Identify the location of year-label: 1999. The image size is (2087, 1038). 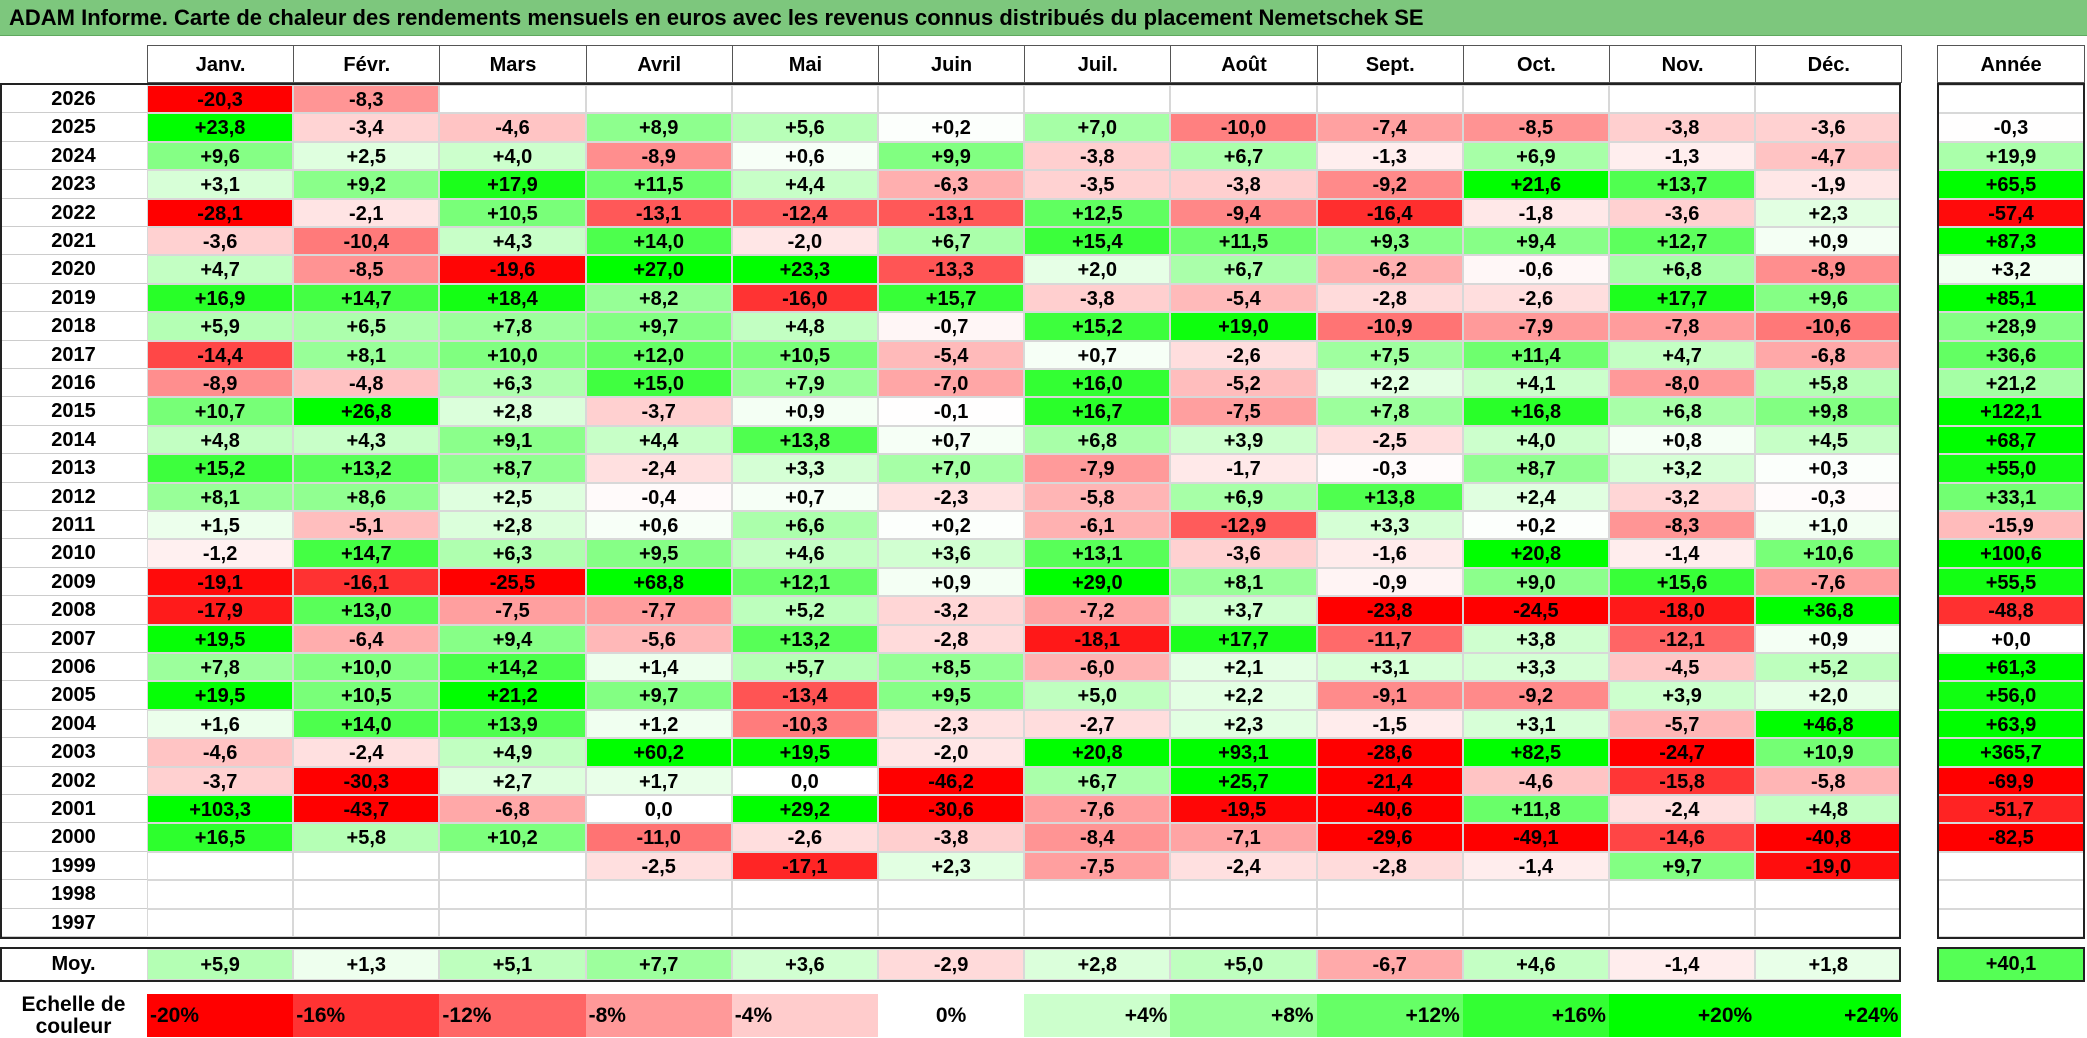
(73, 866).